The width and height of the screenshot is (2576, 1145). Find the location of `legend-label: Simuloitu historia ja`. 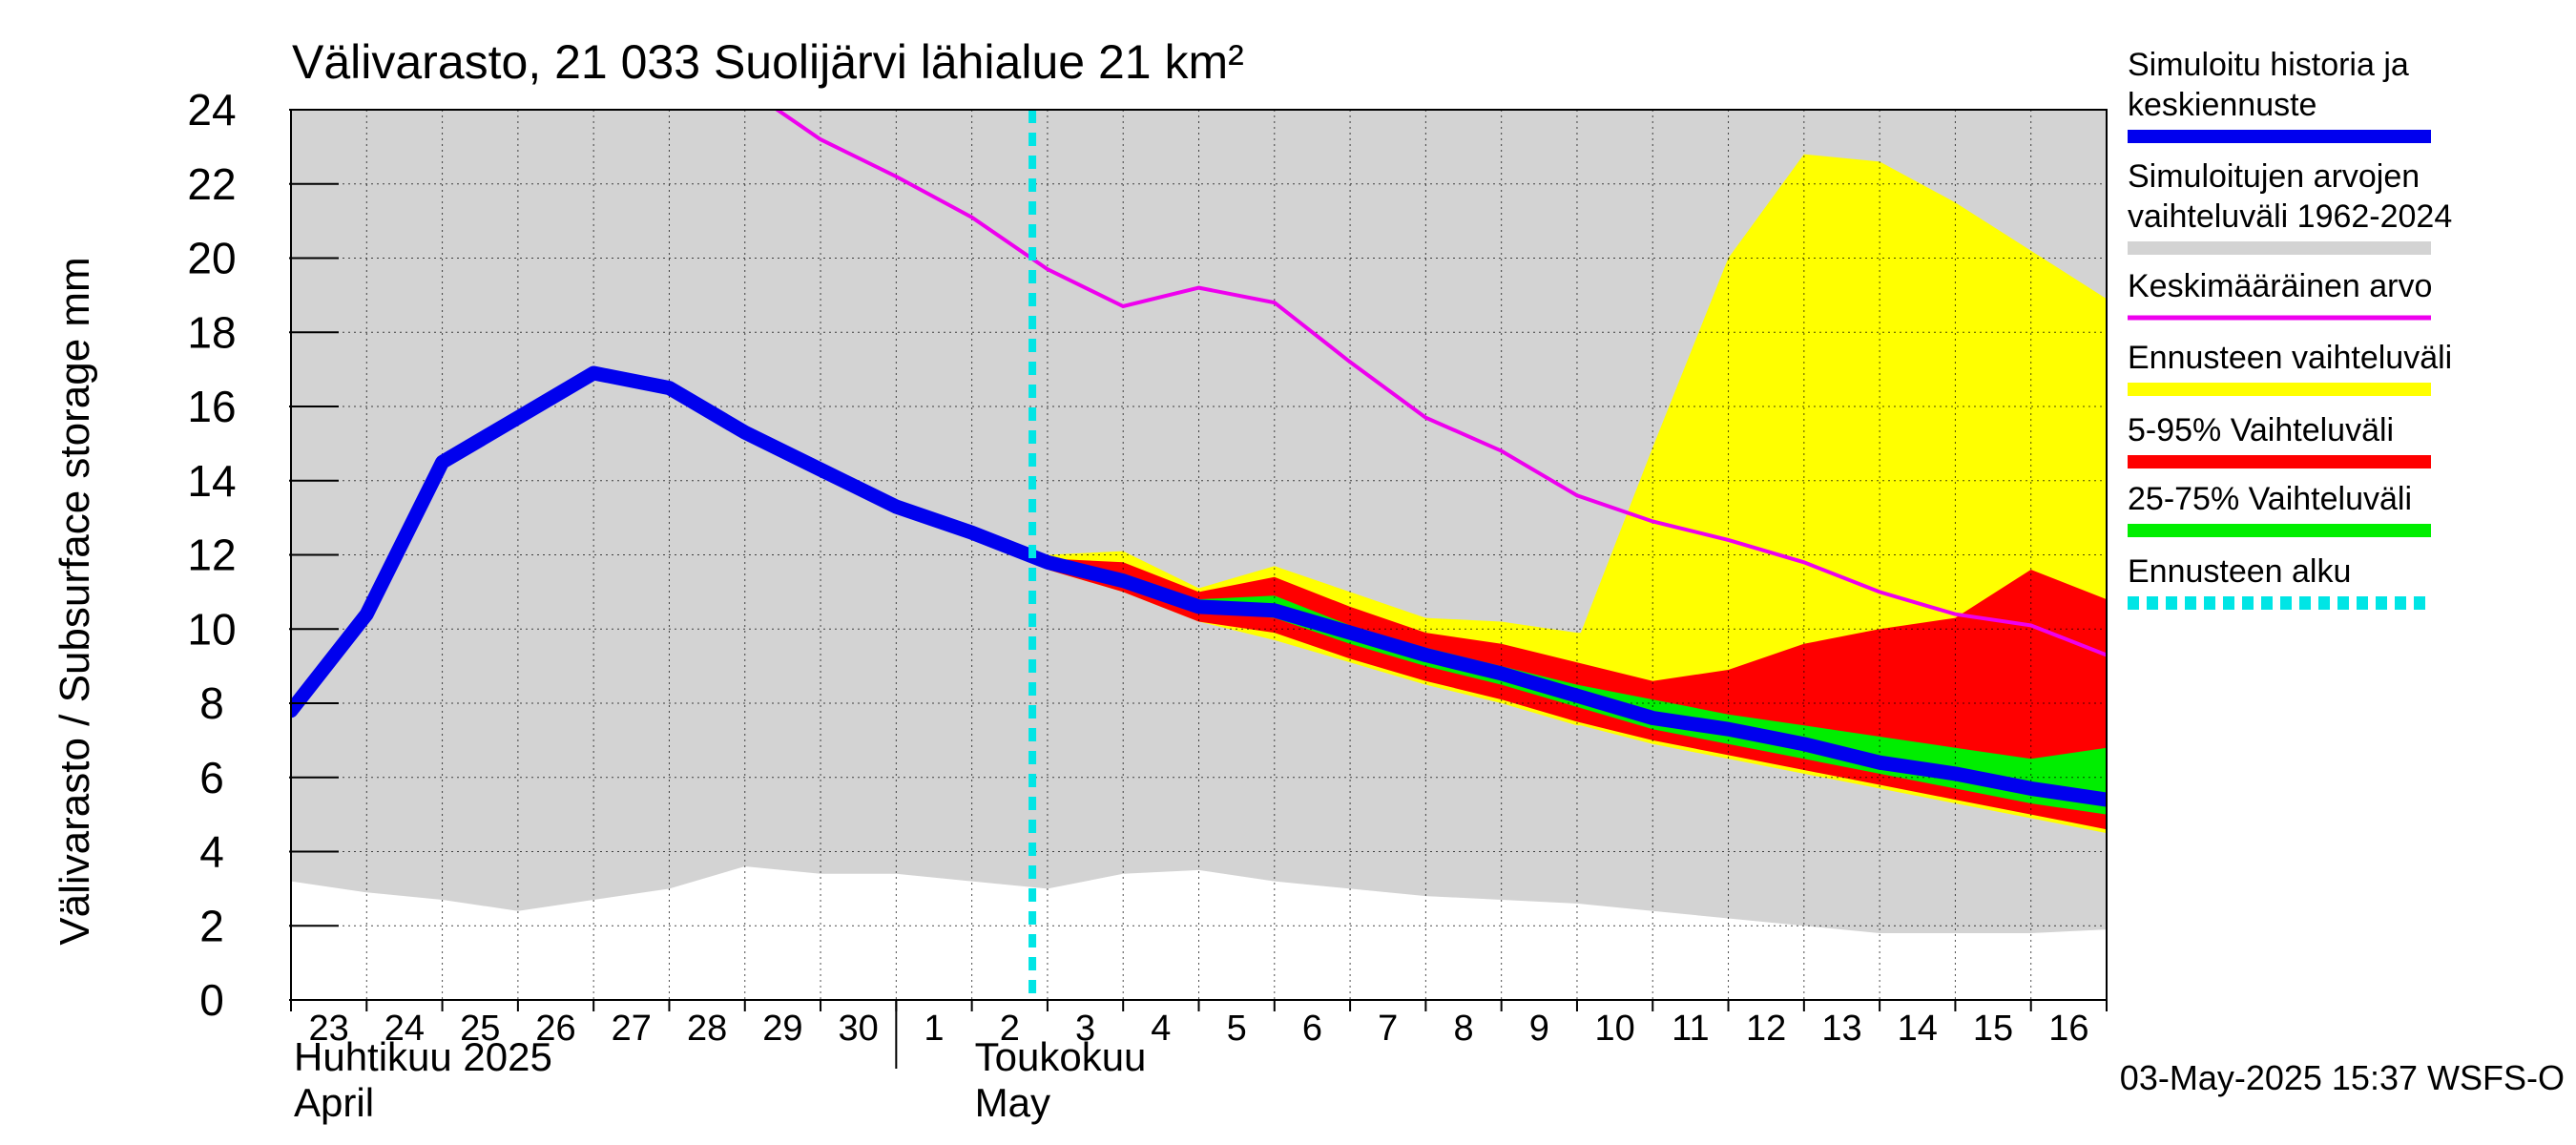

legend-label: Simuloitu historia ja is located at coordinates (2268, 65).